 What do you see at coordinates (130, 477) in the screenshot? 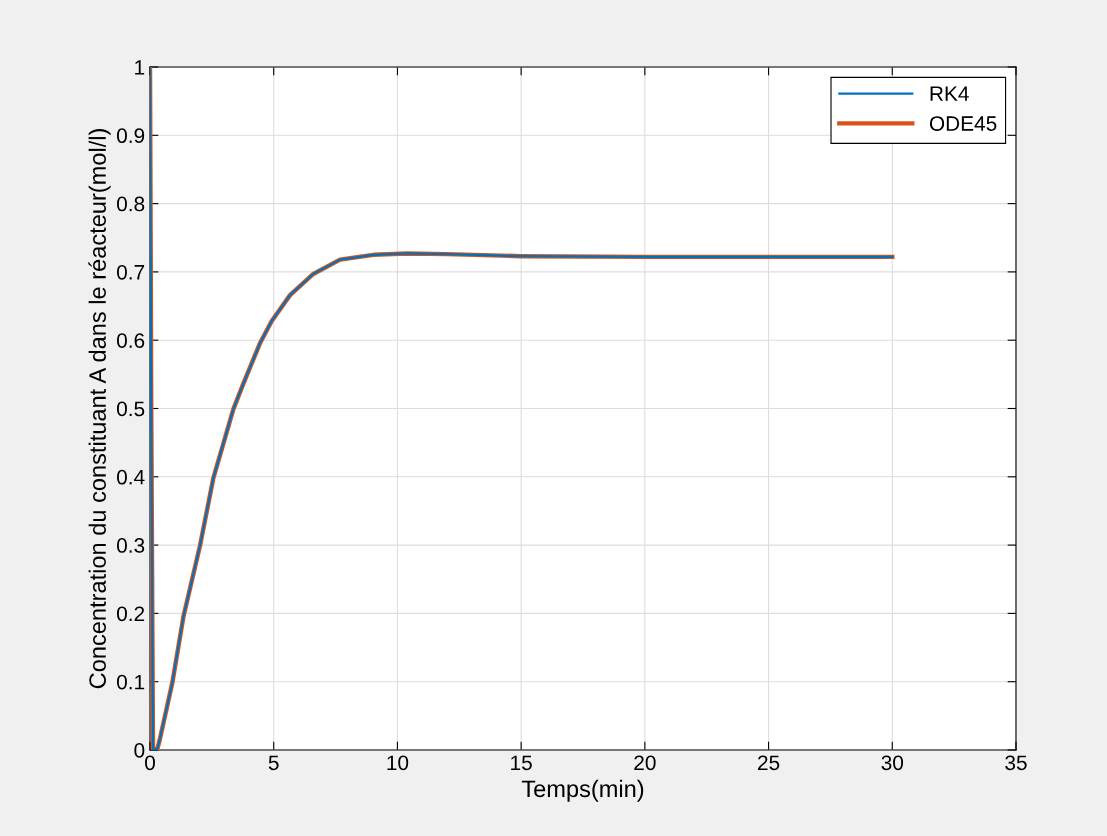
I see `y-tick-label: 0.4` at bounding box center [130, 477].